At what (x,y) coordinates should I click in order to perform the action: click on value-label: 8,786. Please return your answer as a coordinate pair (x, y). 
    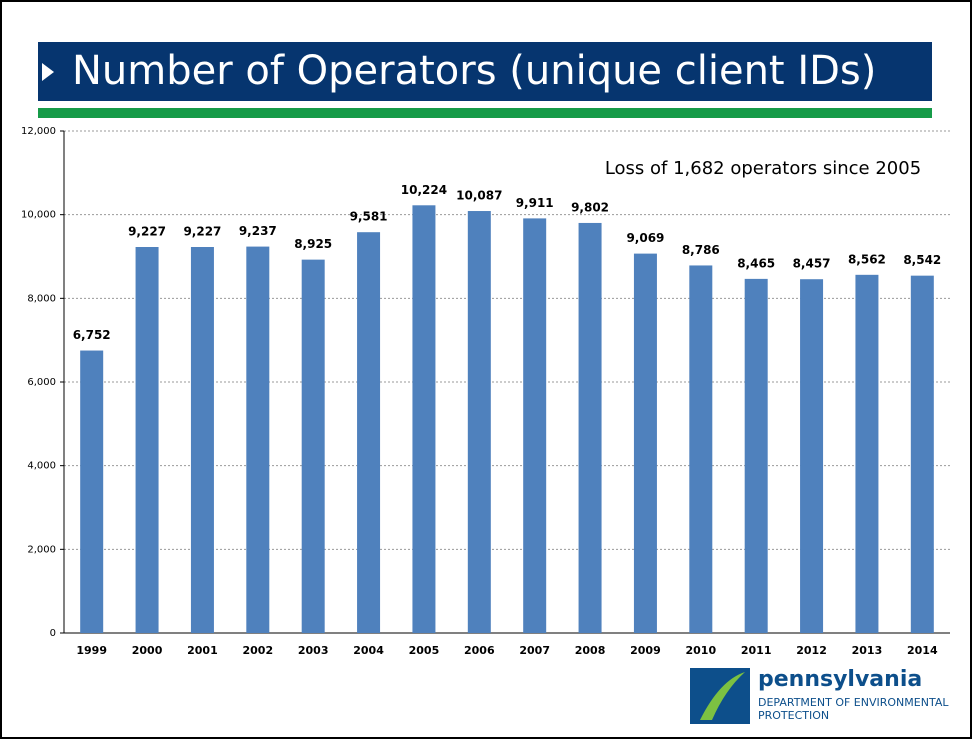
    Looking at the image, I should click on (701, 250).